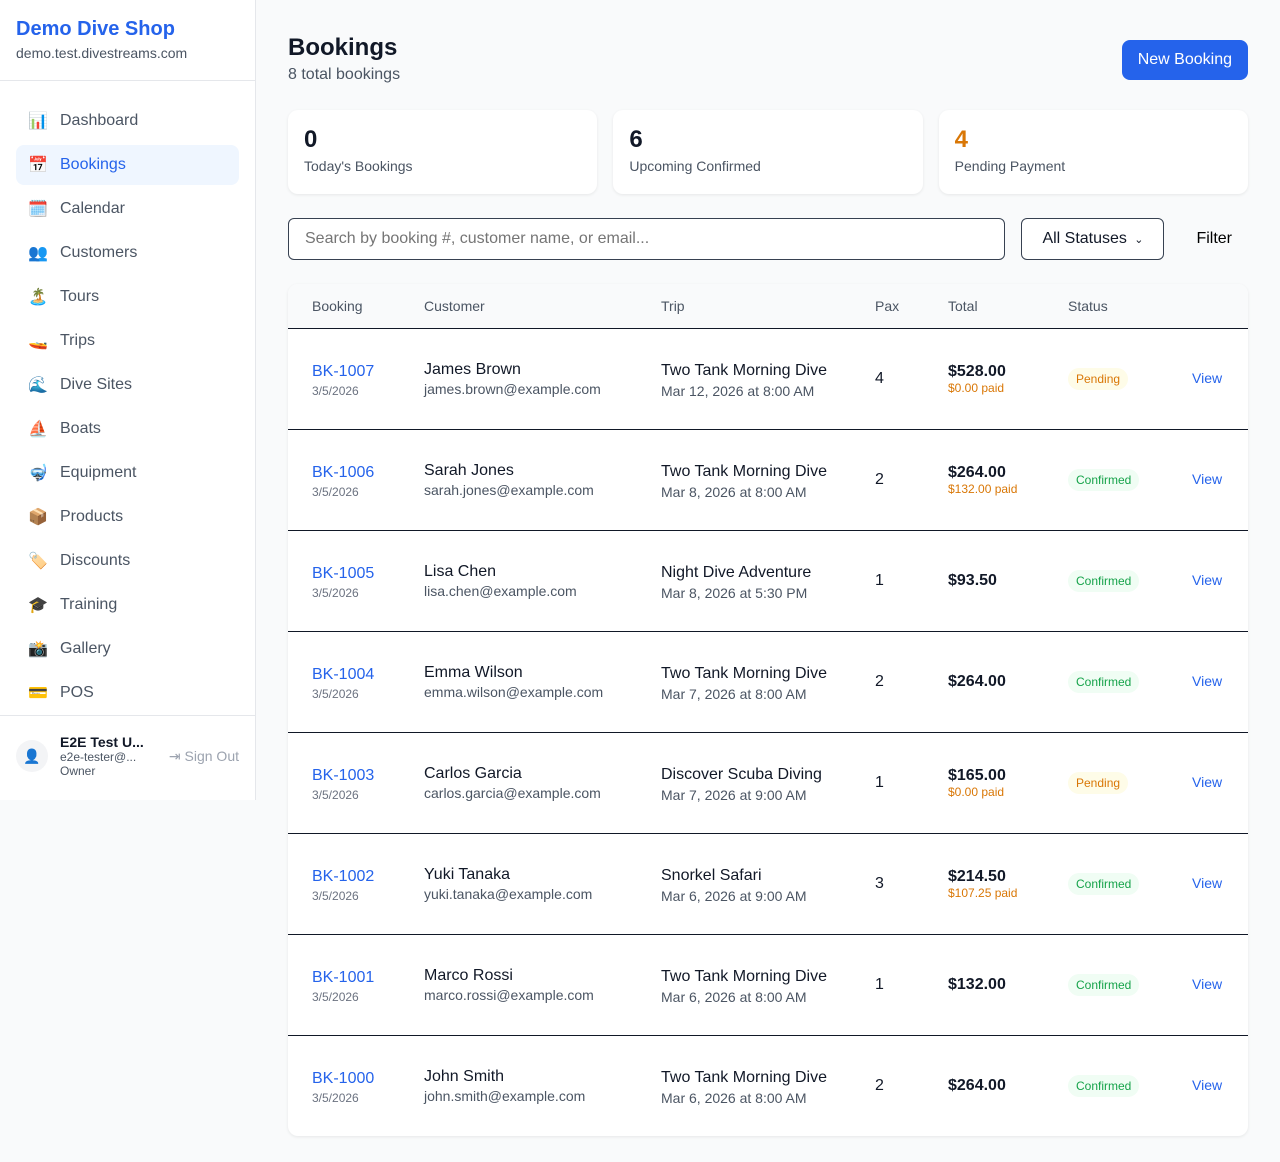  What do you see at coordinates (468, 975) in the screenshot?
I see `customer-name: Marco Rossi` at bounding box center [468, 975].